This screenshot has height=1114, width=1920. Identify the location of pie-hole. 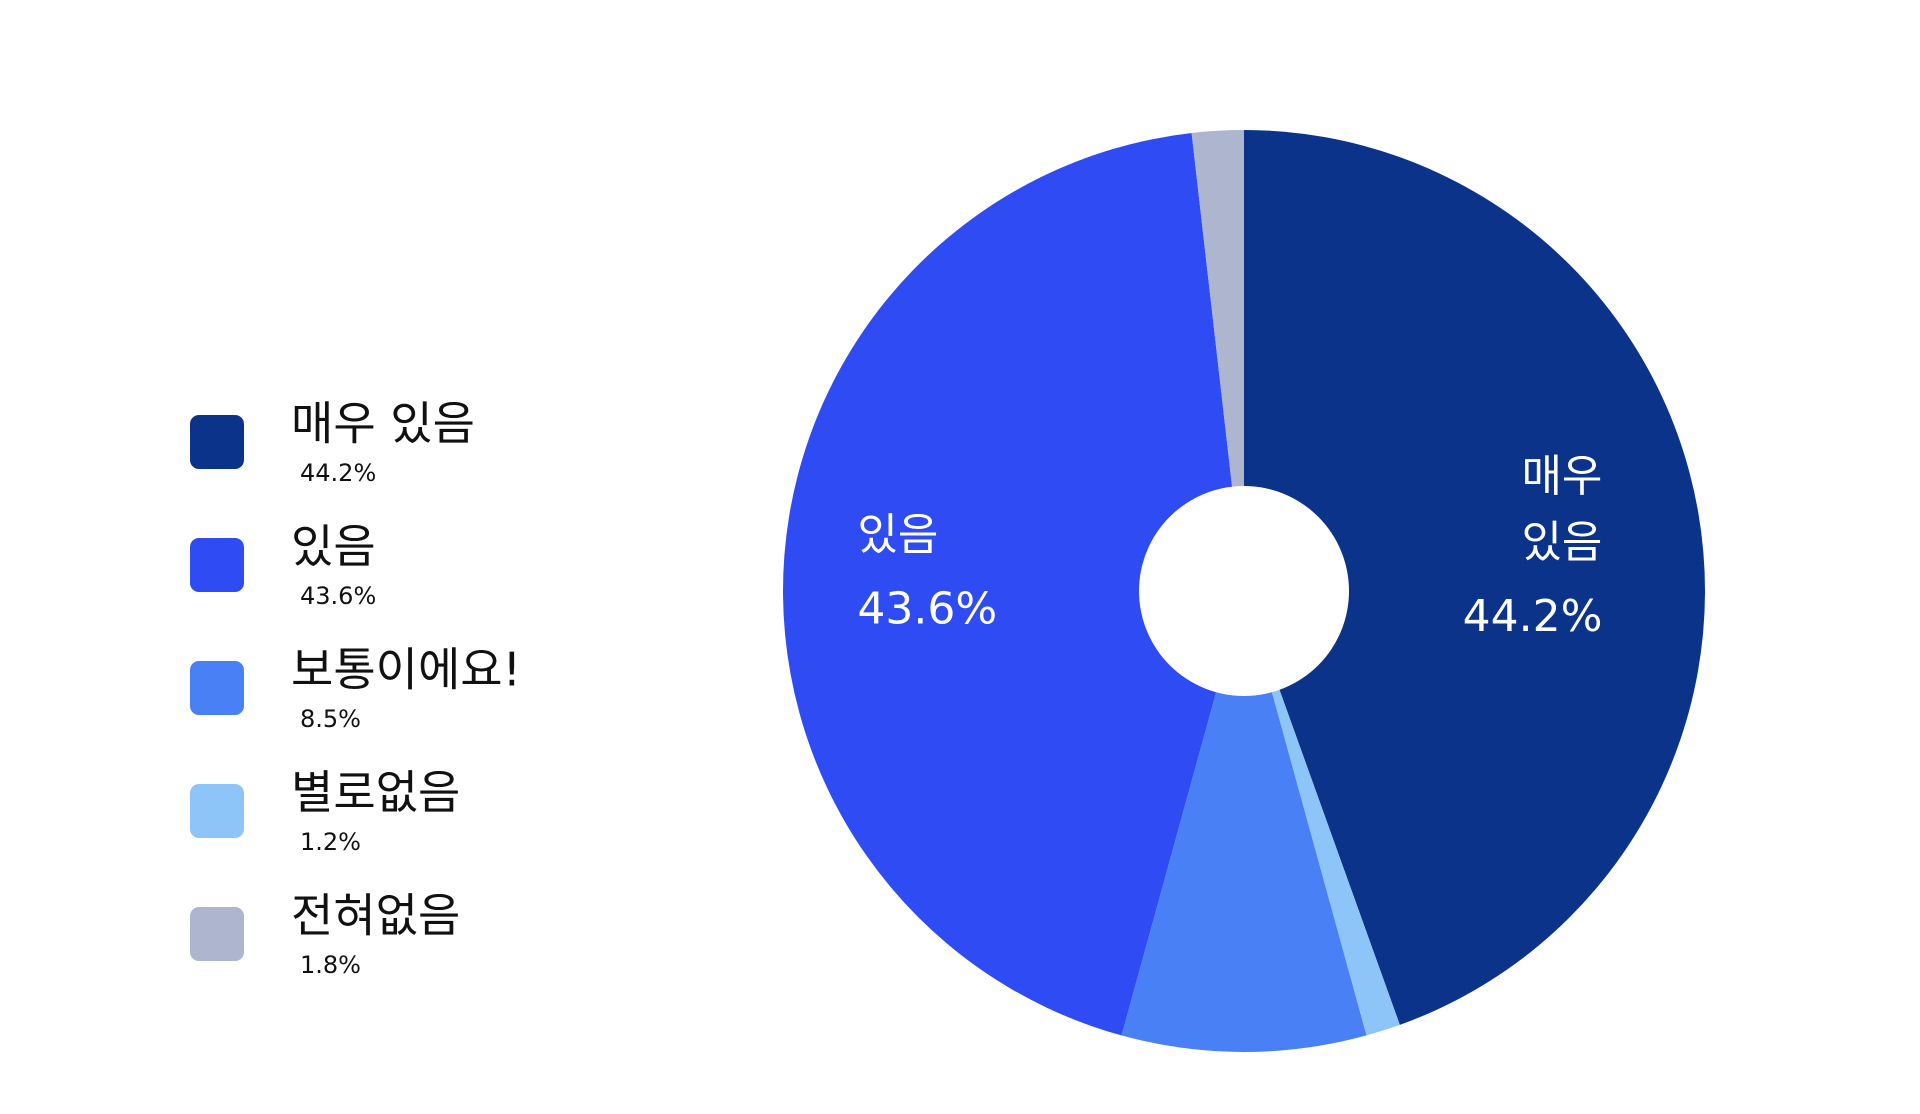
(1244, 591).